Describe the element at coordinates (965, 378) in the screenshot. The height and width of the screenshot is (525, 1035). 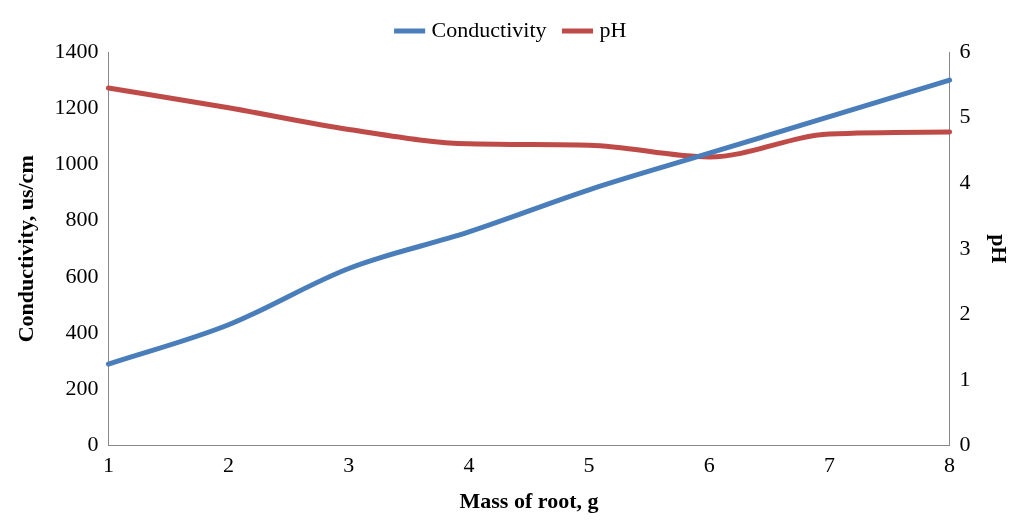
I see `y2-tick-label: 1` at that location.